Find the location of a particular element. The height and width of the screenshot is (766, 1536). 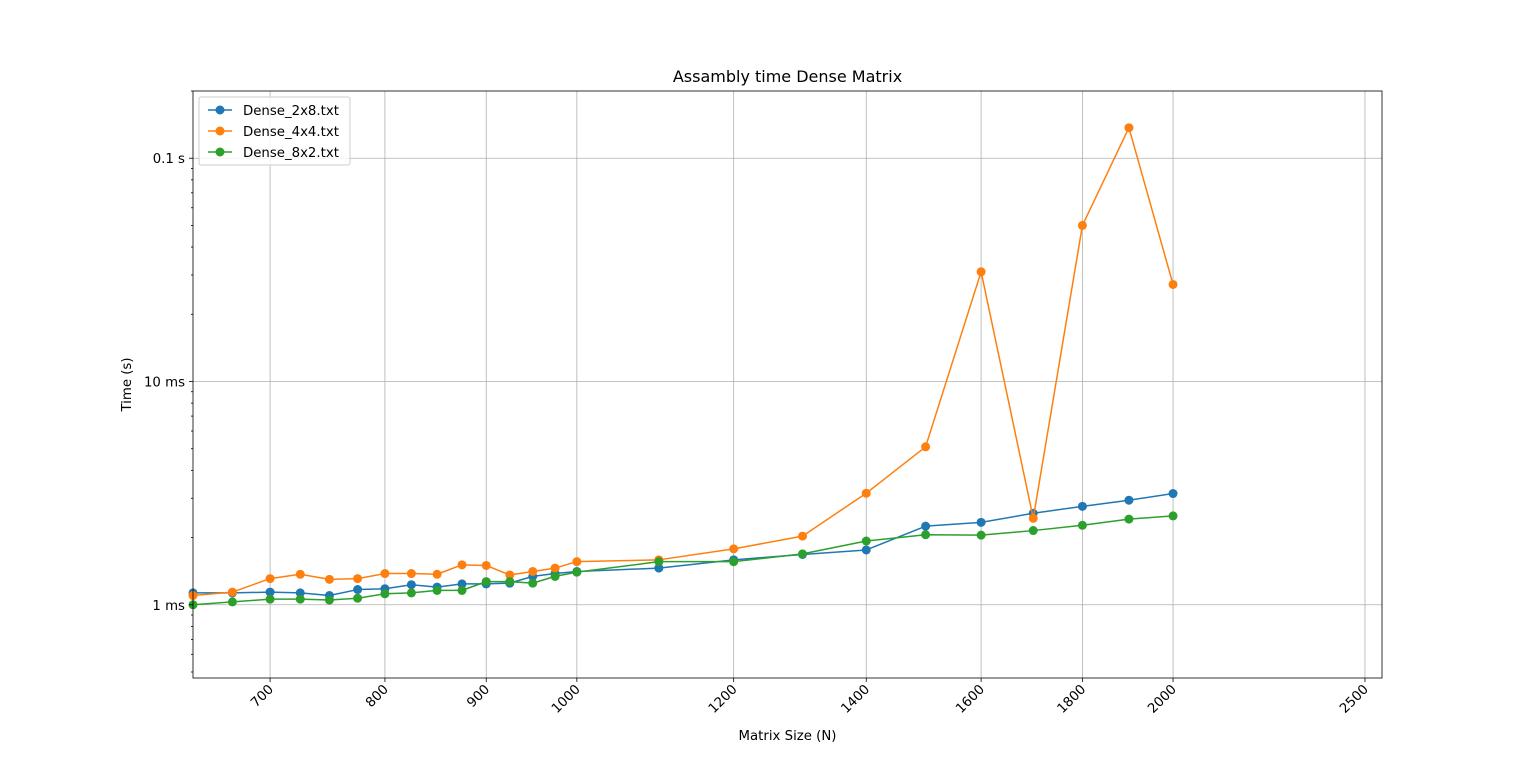

y-tick-label: 0.1 s is located at coordinates (169, 159).